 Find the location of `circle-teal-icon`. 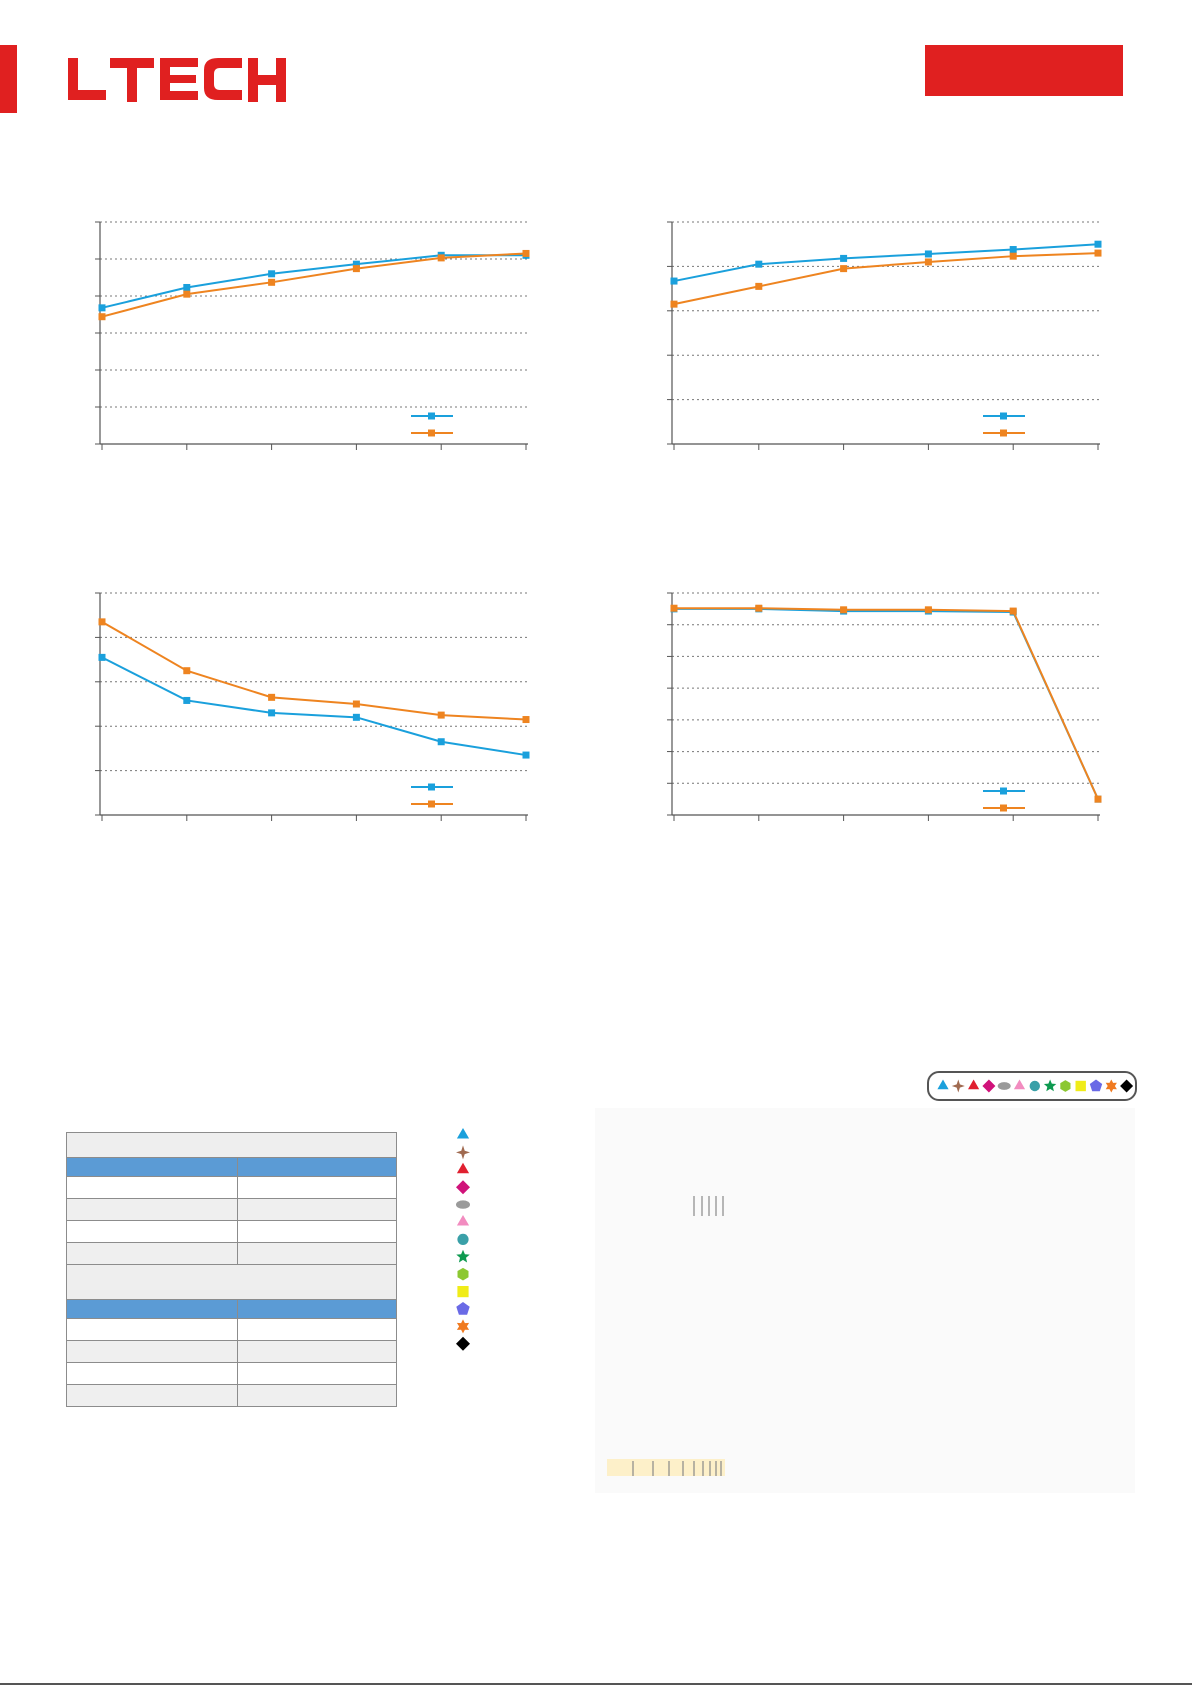

circle-teal-icon is located at coordinates (463, 1239).